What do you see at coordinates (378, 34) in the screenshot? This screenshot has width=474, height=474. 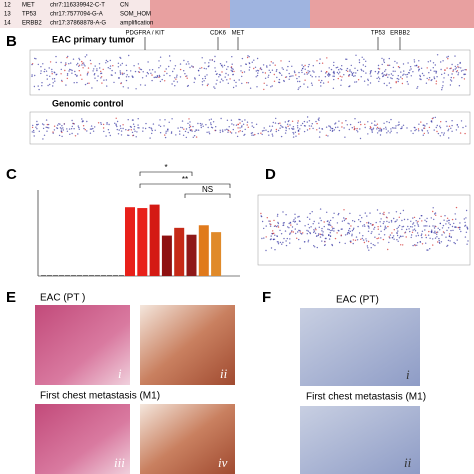 I see `gene-label: TP53` at bounding box center [378, 34].